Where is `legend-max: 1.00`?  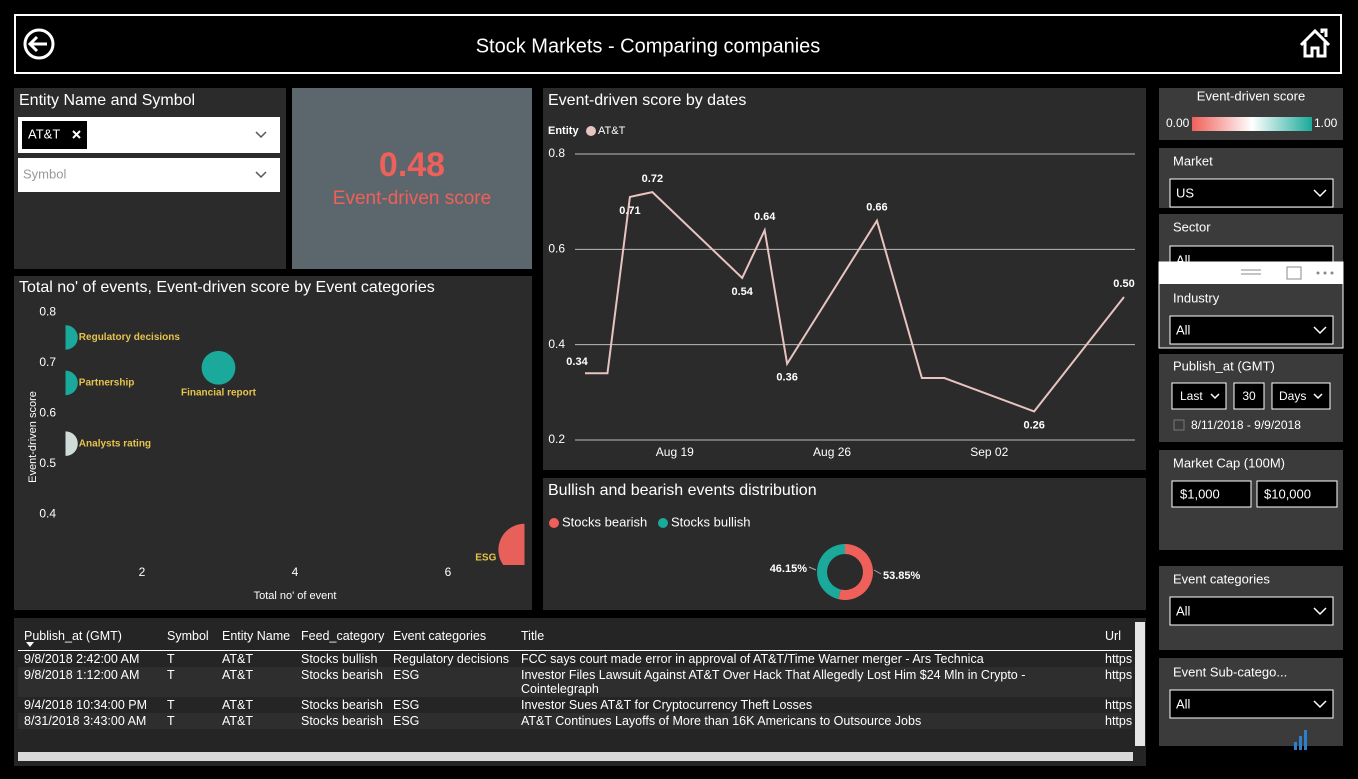
legend-max: 1.00 is located at coordinates (1326, 123).